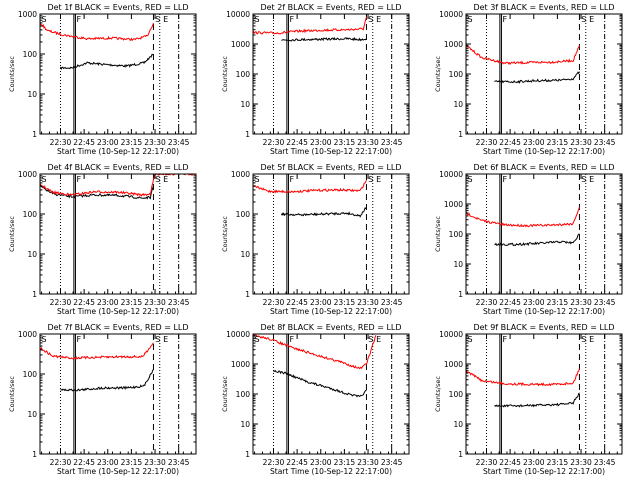  I want to click on chart-title: Det 9f BLACK = Events, RED = LLD, so click(543, 327).